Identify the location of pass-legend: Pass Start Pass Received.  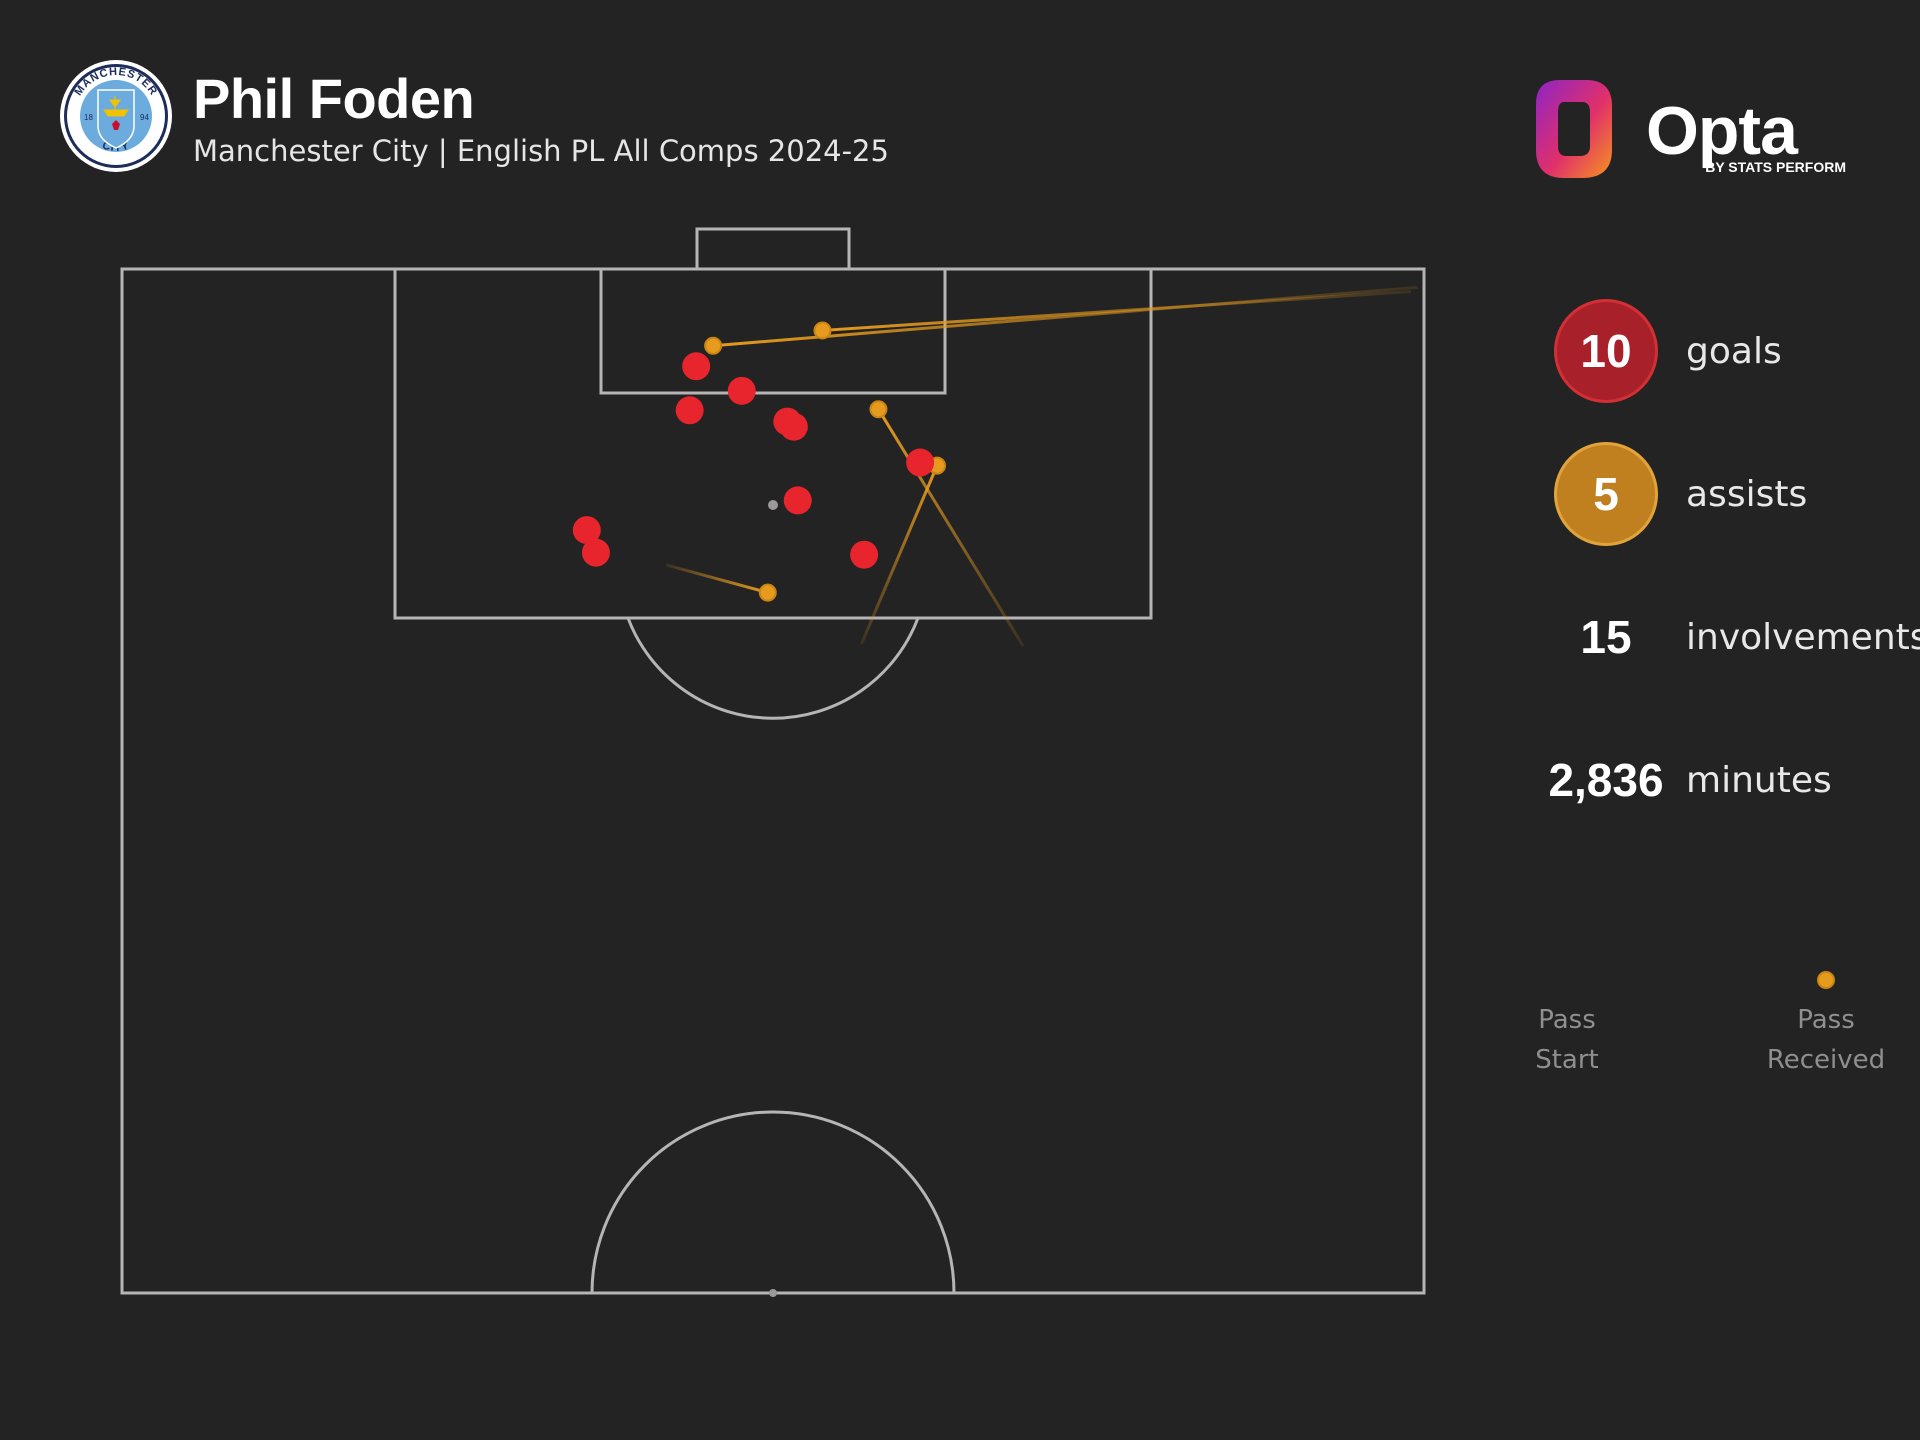
(1720, 1030).